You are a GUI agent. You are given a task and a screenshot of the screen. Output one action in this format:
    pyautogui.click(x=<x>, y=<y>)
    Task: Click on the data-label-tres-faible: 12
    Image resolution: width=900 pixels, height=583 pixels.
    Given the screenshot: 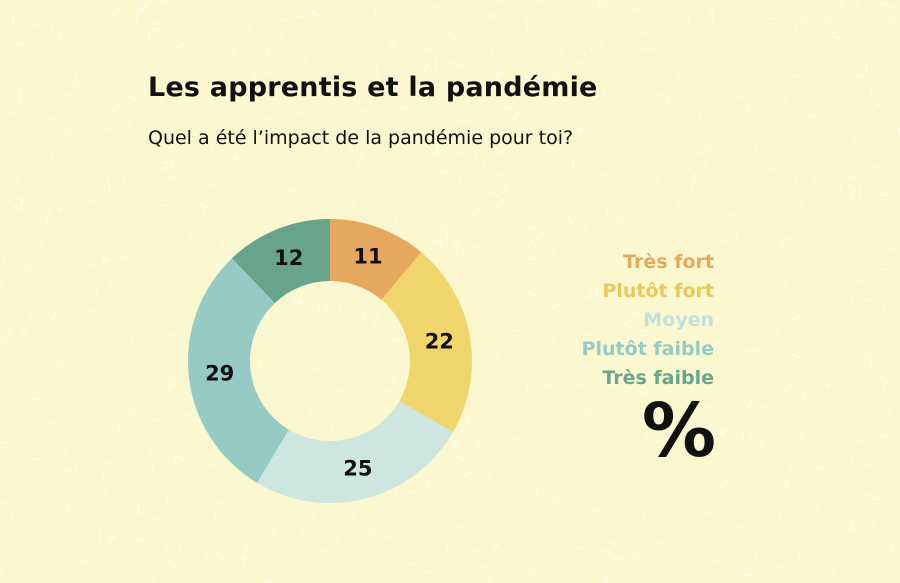 What is the action you would take?
    pyautogui.click(x=288, y=258)
    